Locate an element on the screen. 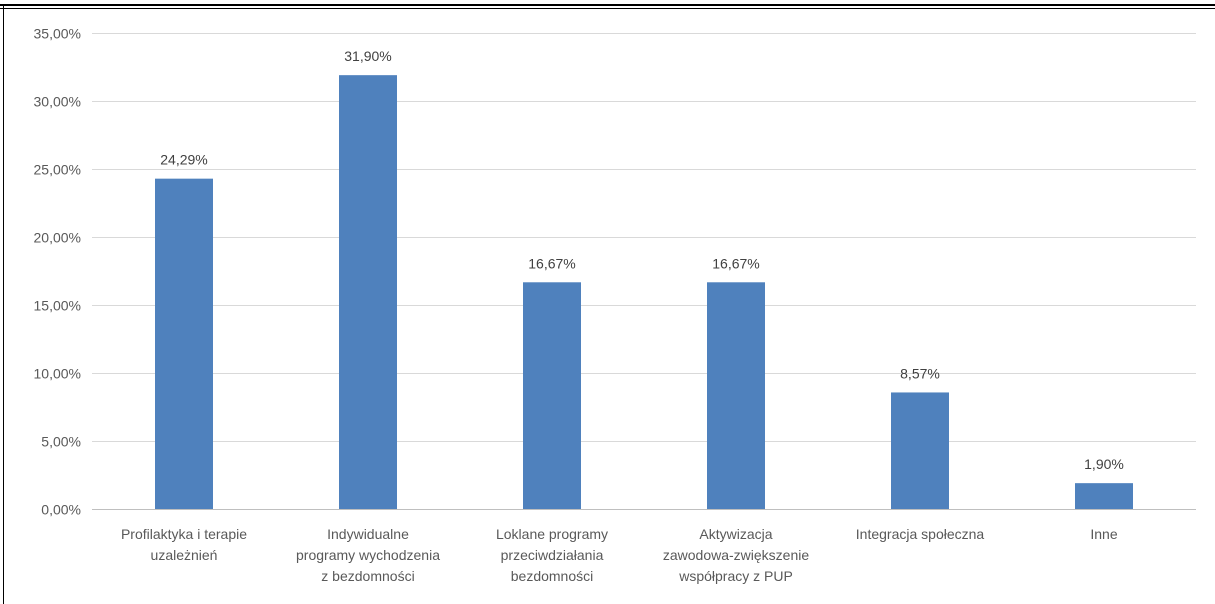 The height and width of the screenshot is (604, 1215). category-label: zawodowa-zwiększenie is located at coordinates (736, 555).